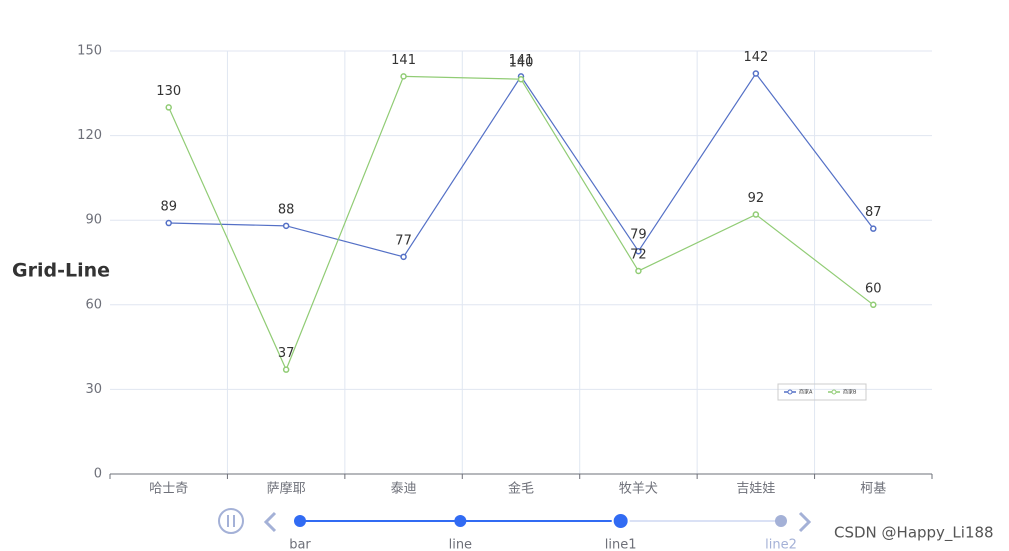 The width and height of the screenshot is (1009, 551). What do you see at coordinates (98, 474) in the screenshot?
I see `y-tick-label: 0` at bounding box center [98, 474].